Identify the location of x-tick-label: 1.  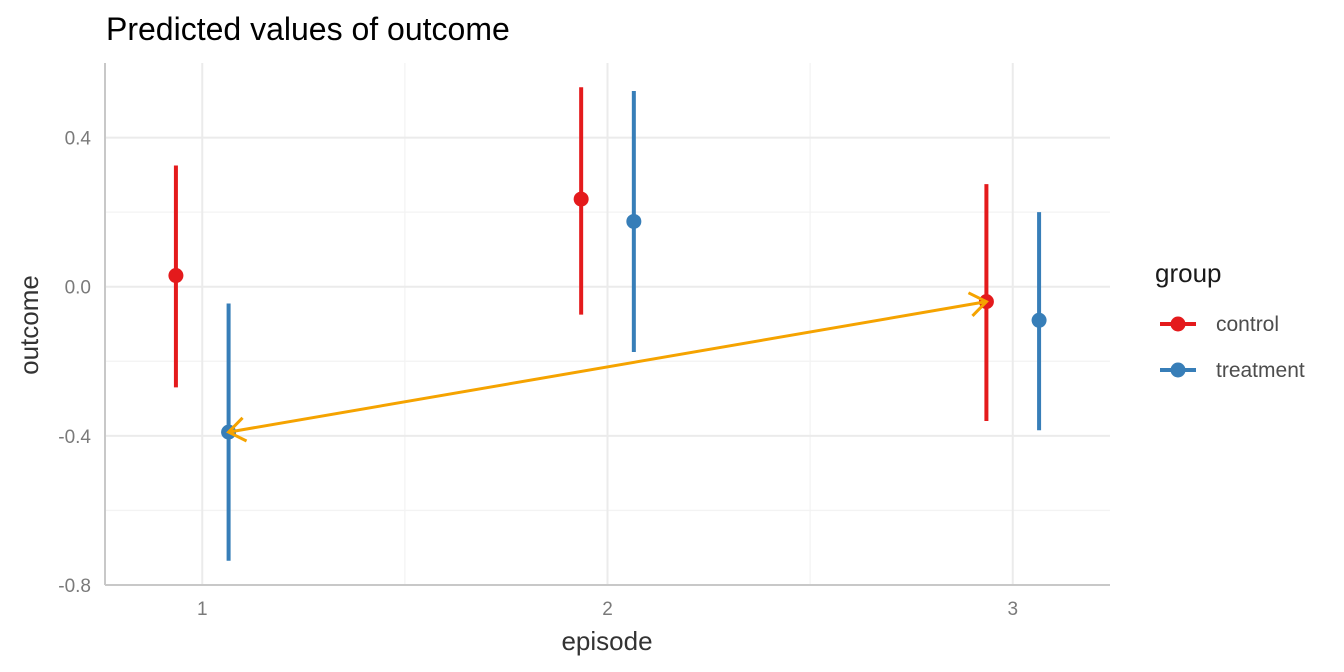
(202, 609).